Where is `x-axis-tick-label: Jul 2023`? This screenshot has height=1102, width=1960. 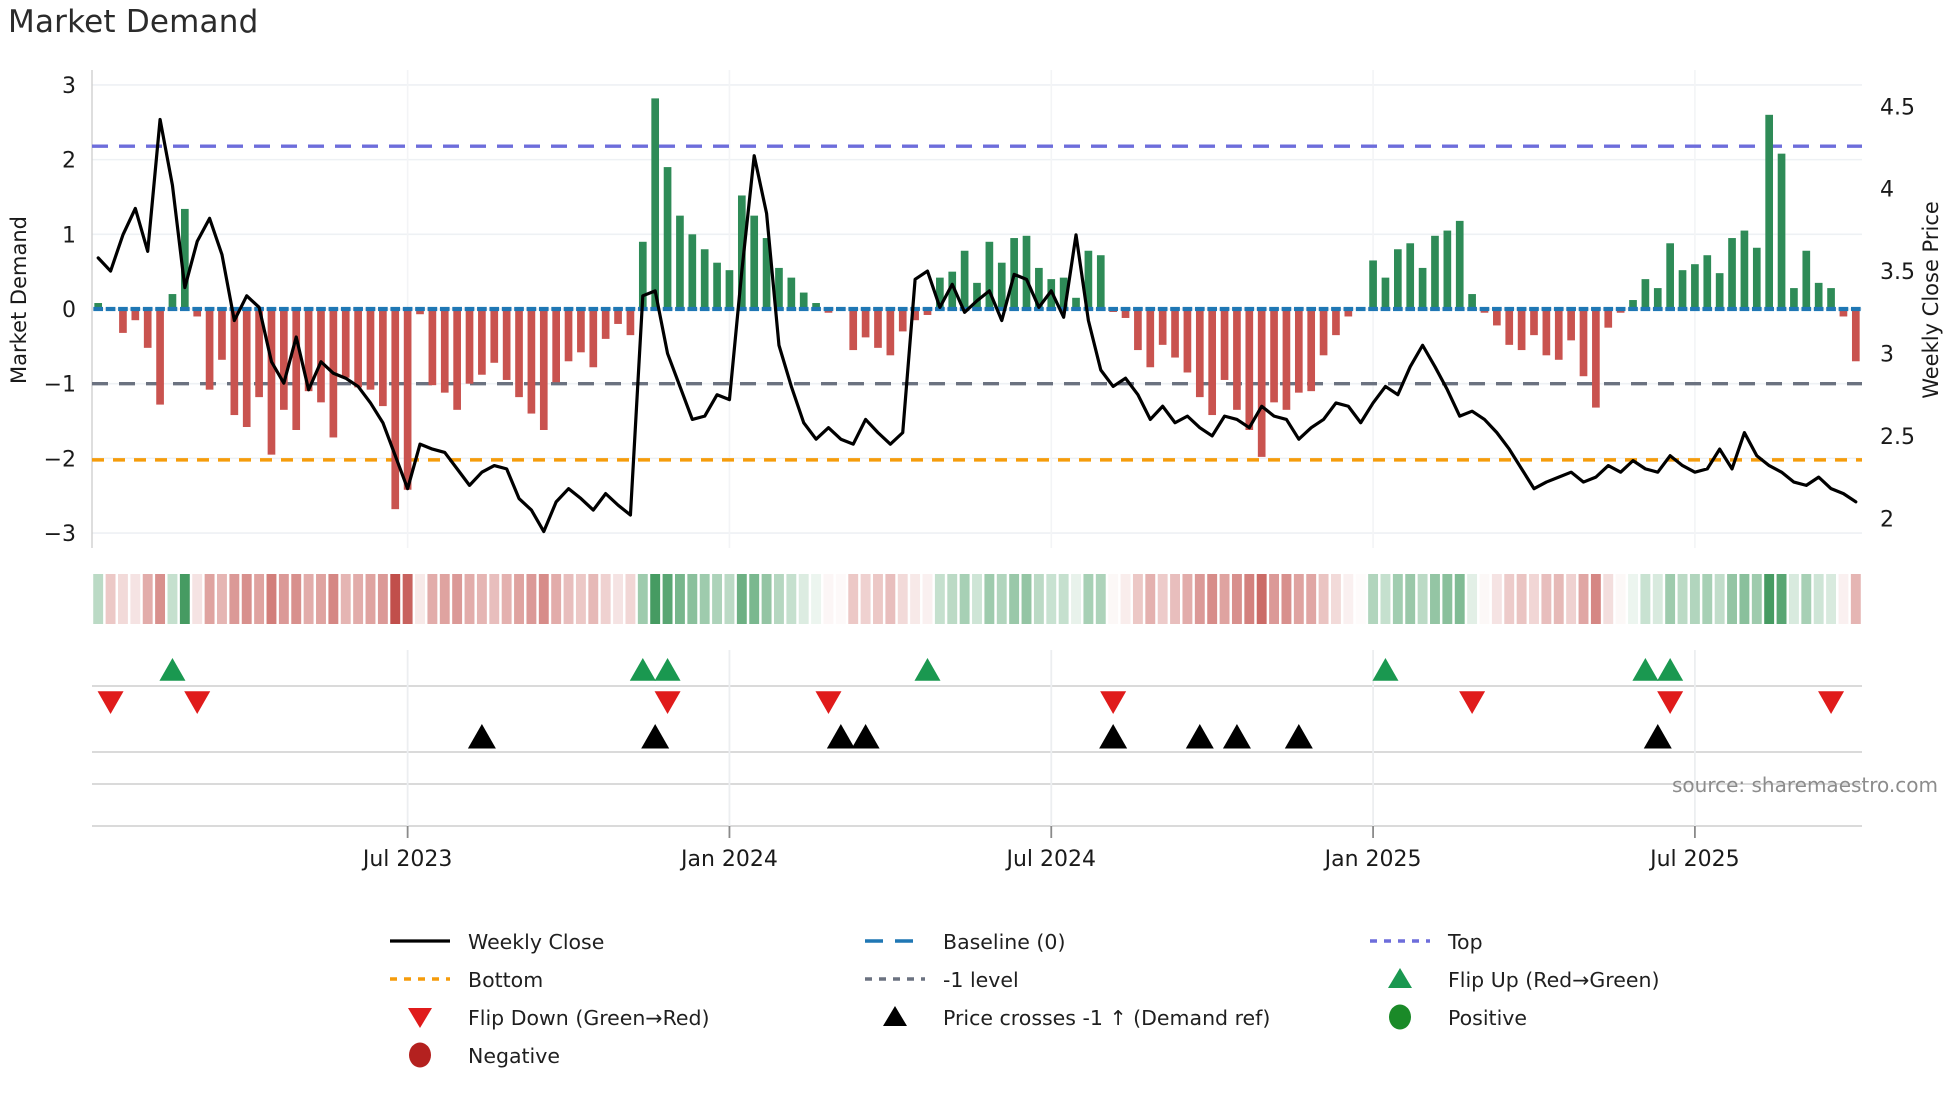 x-axis-tick-label: Jul 2023 is located at coordinates (407, 859).